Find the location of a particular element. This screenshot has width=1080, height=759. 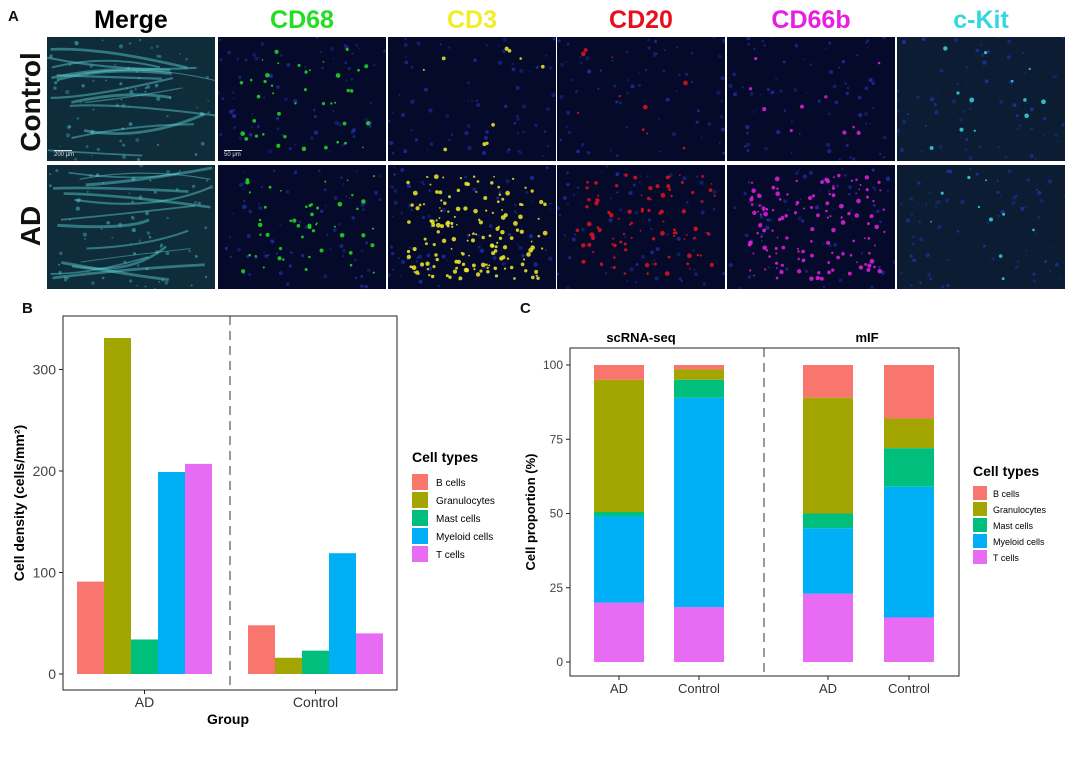

micrograph-control-cd3 is located at coordinates (472, 99).